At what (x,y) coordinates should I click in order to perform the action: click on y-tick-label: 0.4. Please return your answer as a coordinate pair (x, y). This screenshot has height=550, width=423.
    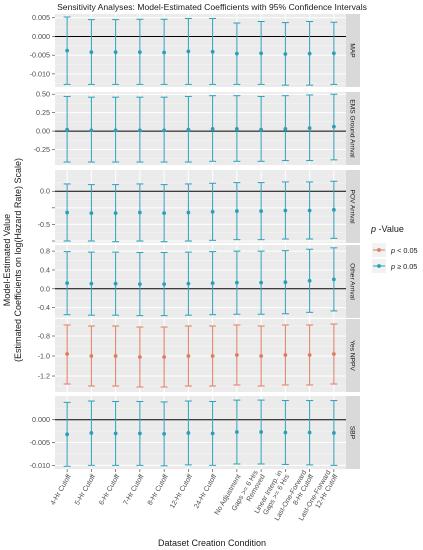
    Looking at the image, I should click on (45, 269).